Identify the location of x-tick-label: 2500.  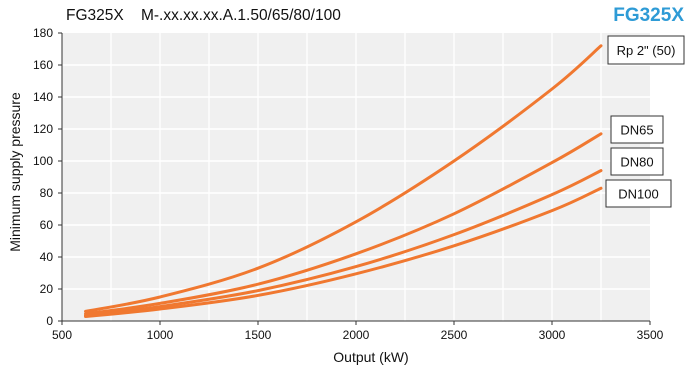
(454, 335).